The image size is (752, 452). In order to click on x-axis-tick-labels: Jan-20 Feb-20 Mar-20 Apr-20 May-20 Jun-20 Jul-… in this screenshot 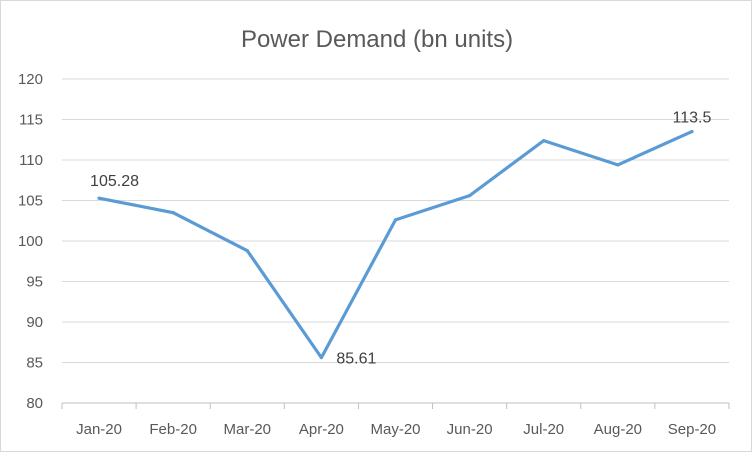, I will do `click(396, 429)`.